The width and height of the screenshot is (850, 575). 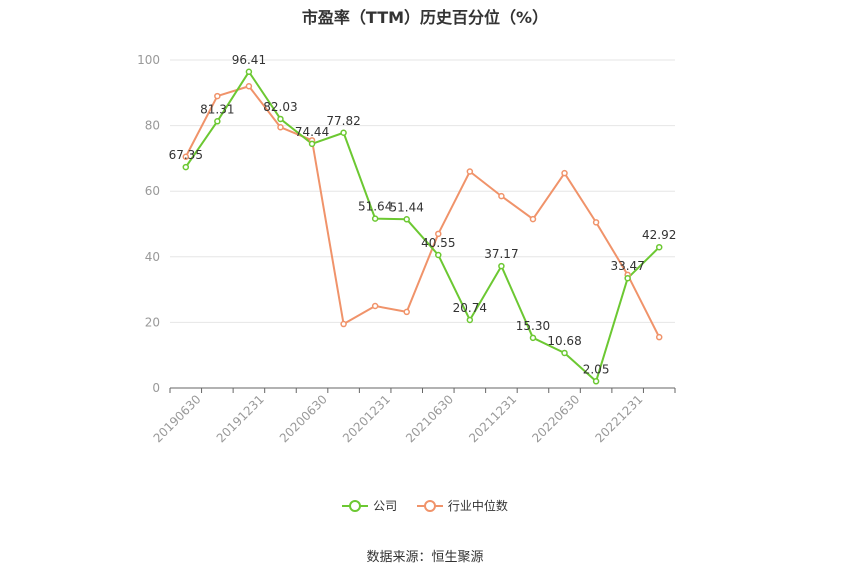 What do you see at coordinates (470, 308) in the screenshot?
I see `data-label: 20.74` at bounding box center [470, 308].